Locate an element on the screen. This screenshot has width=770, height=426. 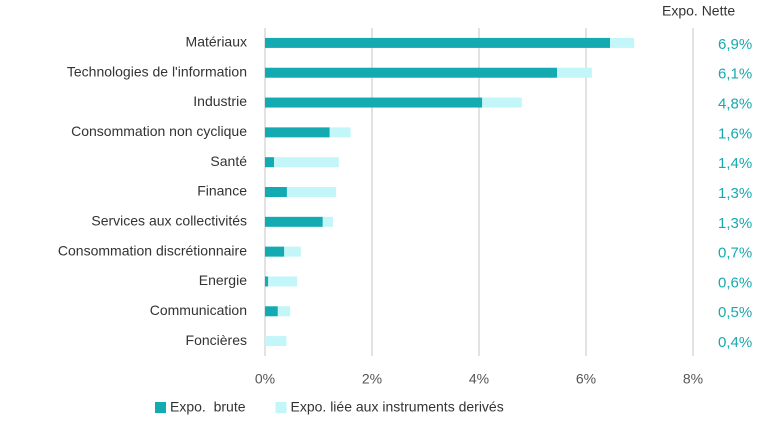
legend-label: Expo. brute is located at coordinates (208, 407).